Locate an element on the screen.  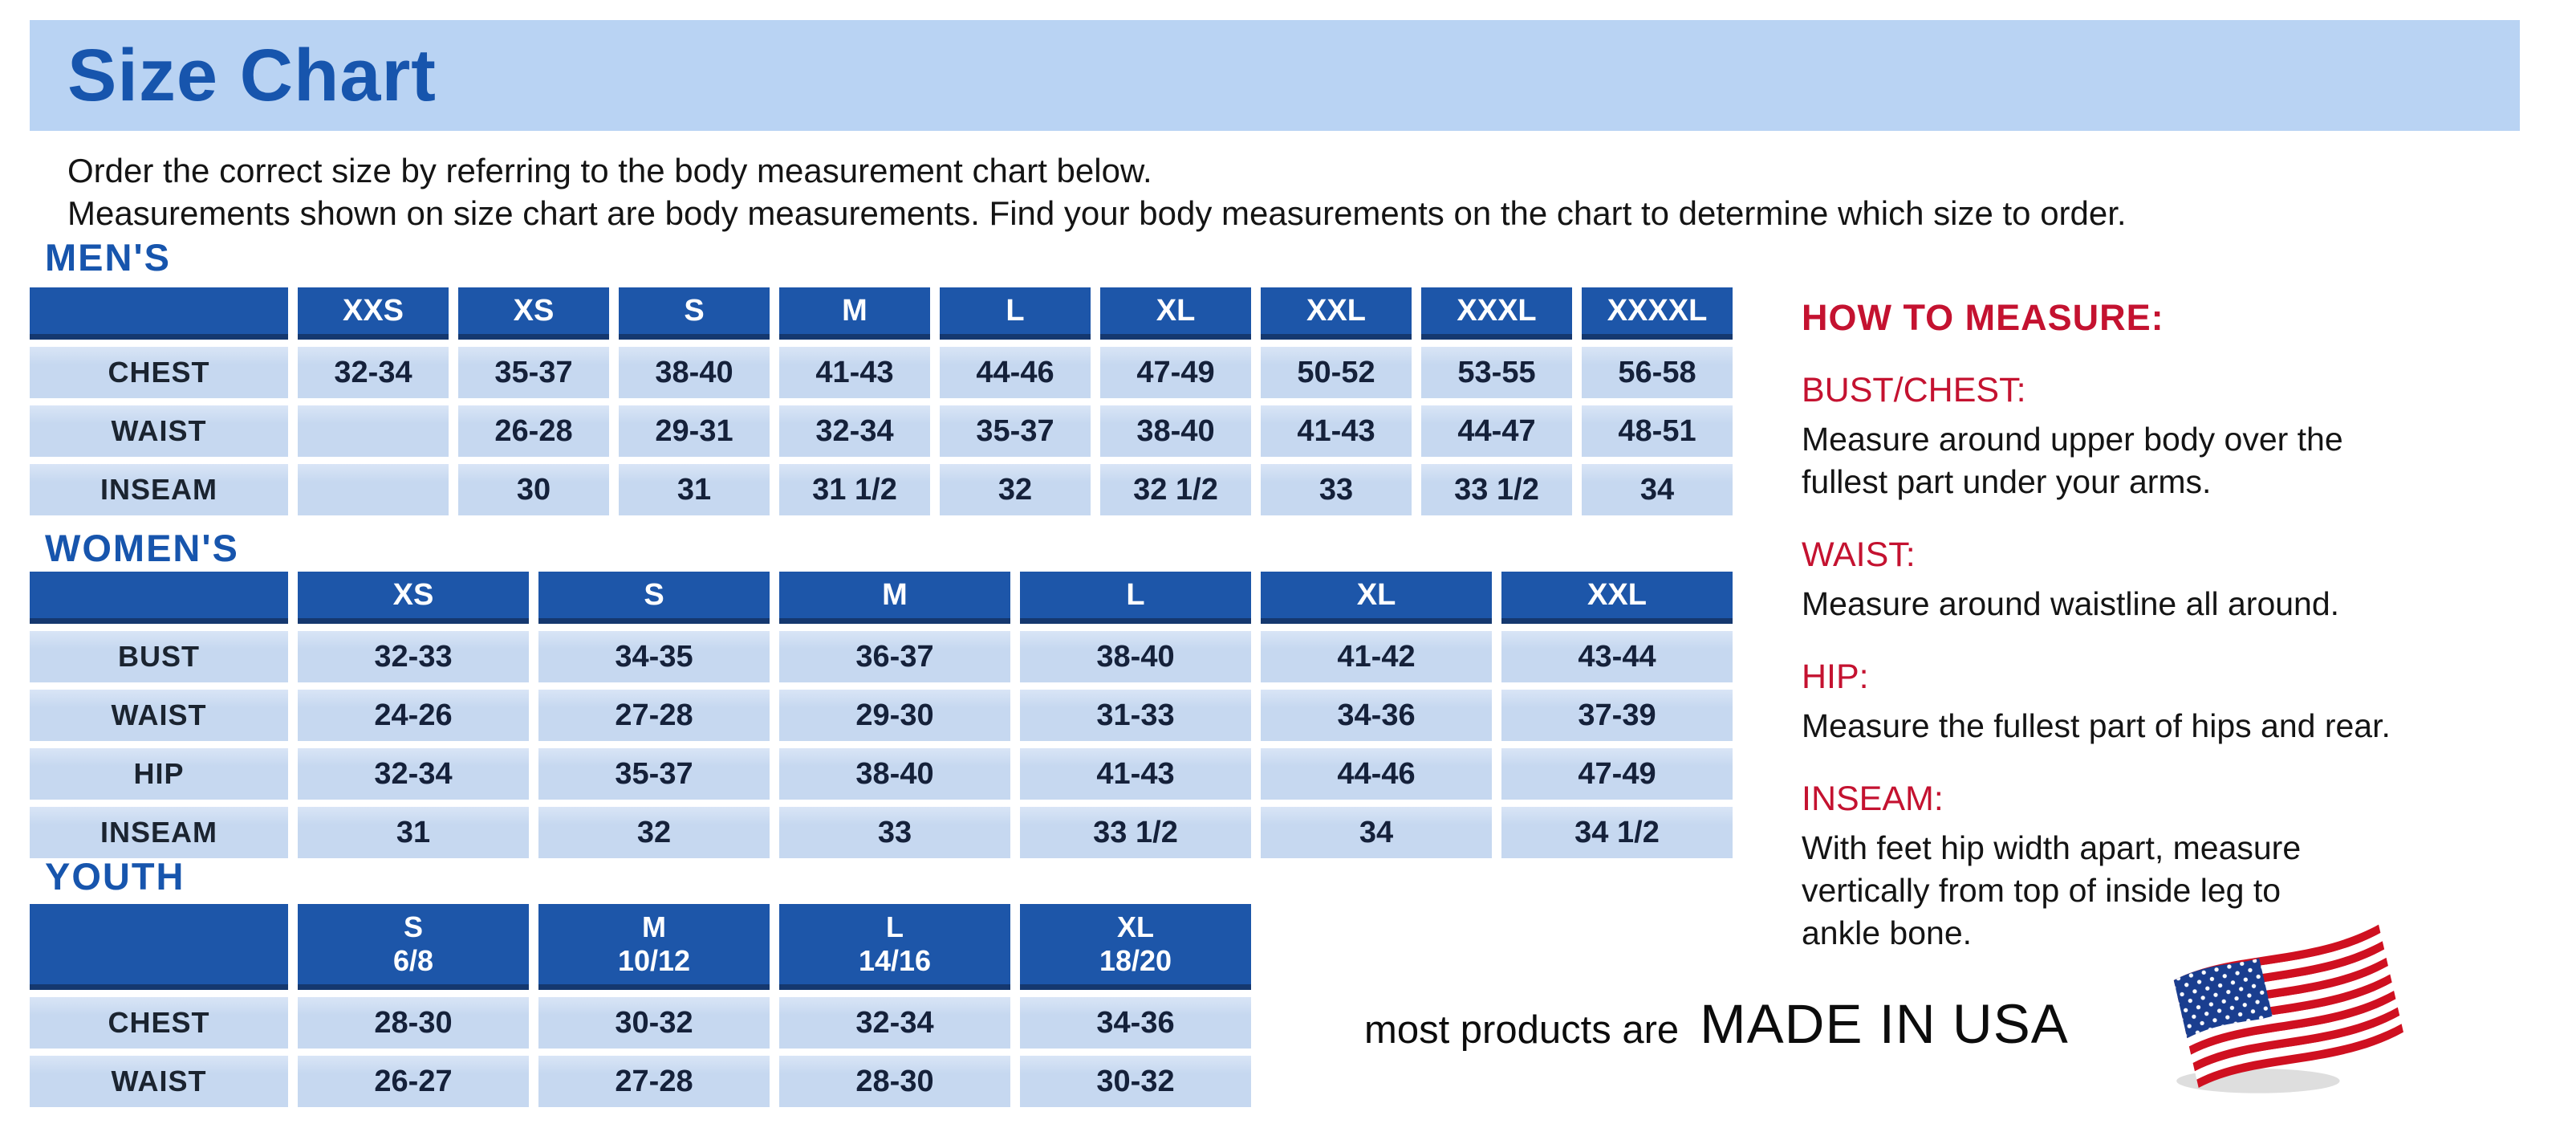
column-header-cell: L 14/16 is located at coordinates (894, 947).